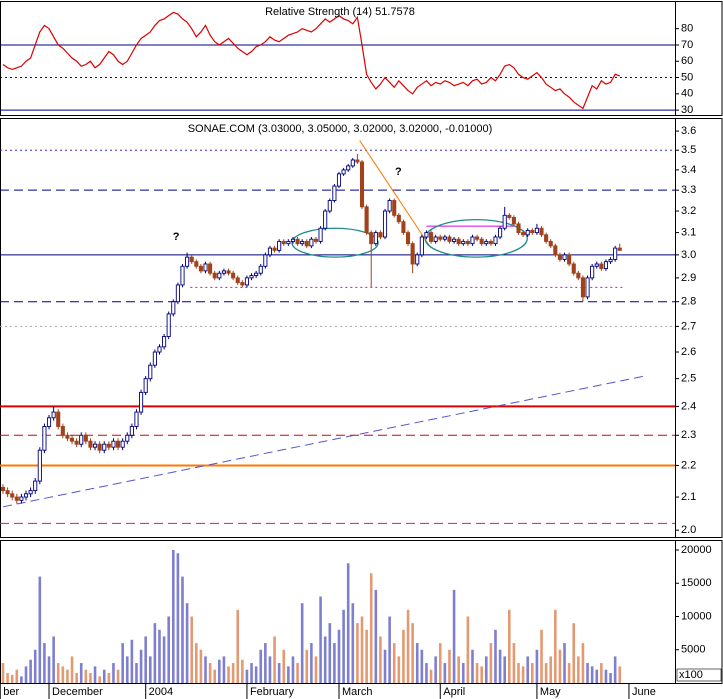 The width and height of the screenshot is (723, 699). I want to click on y-tick-label: 2.5, so click(688, 379).